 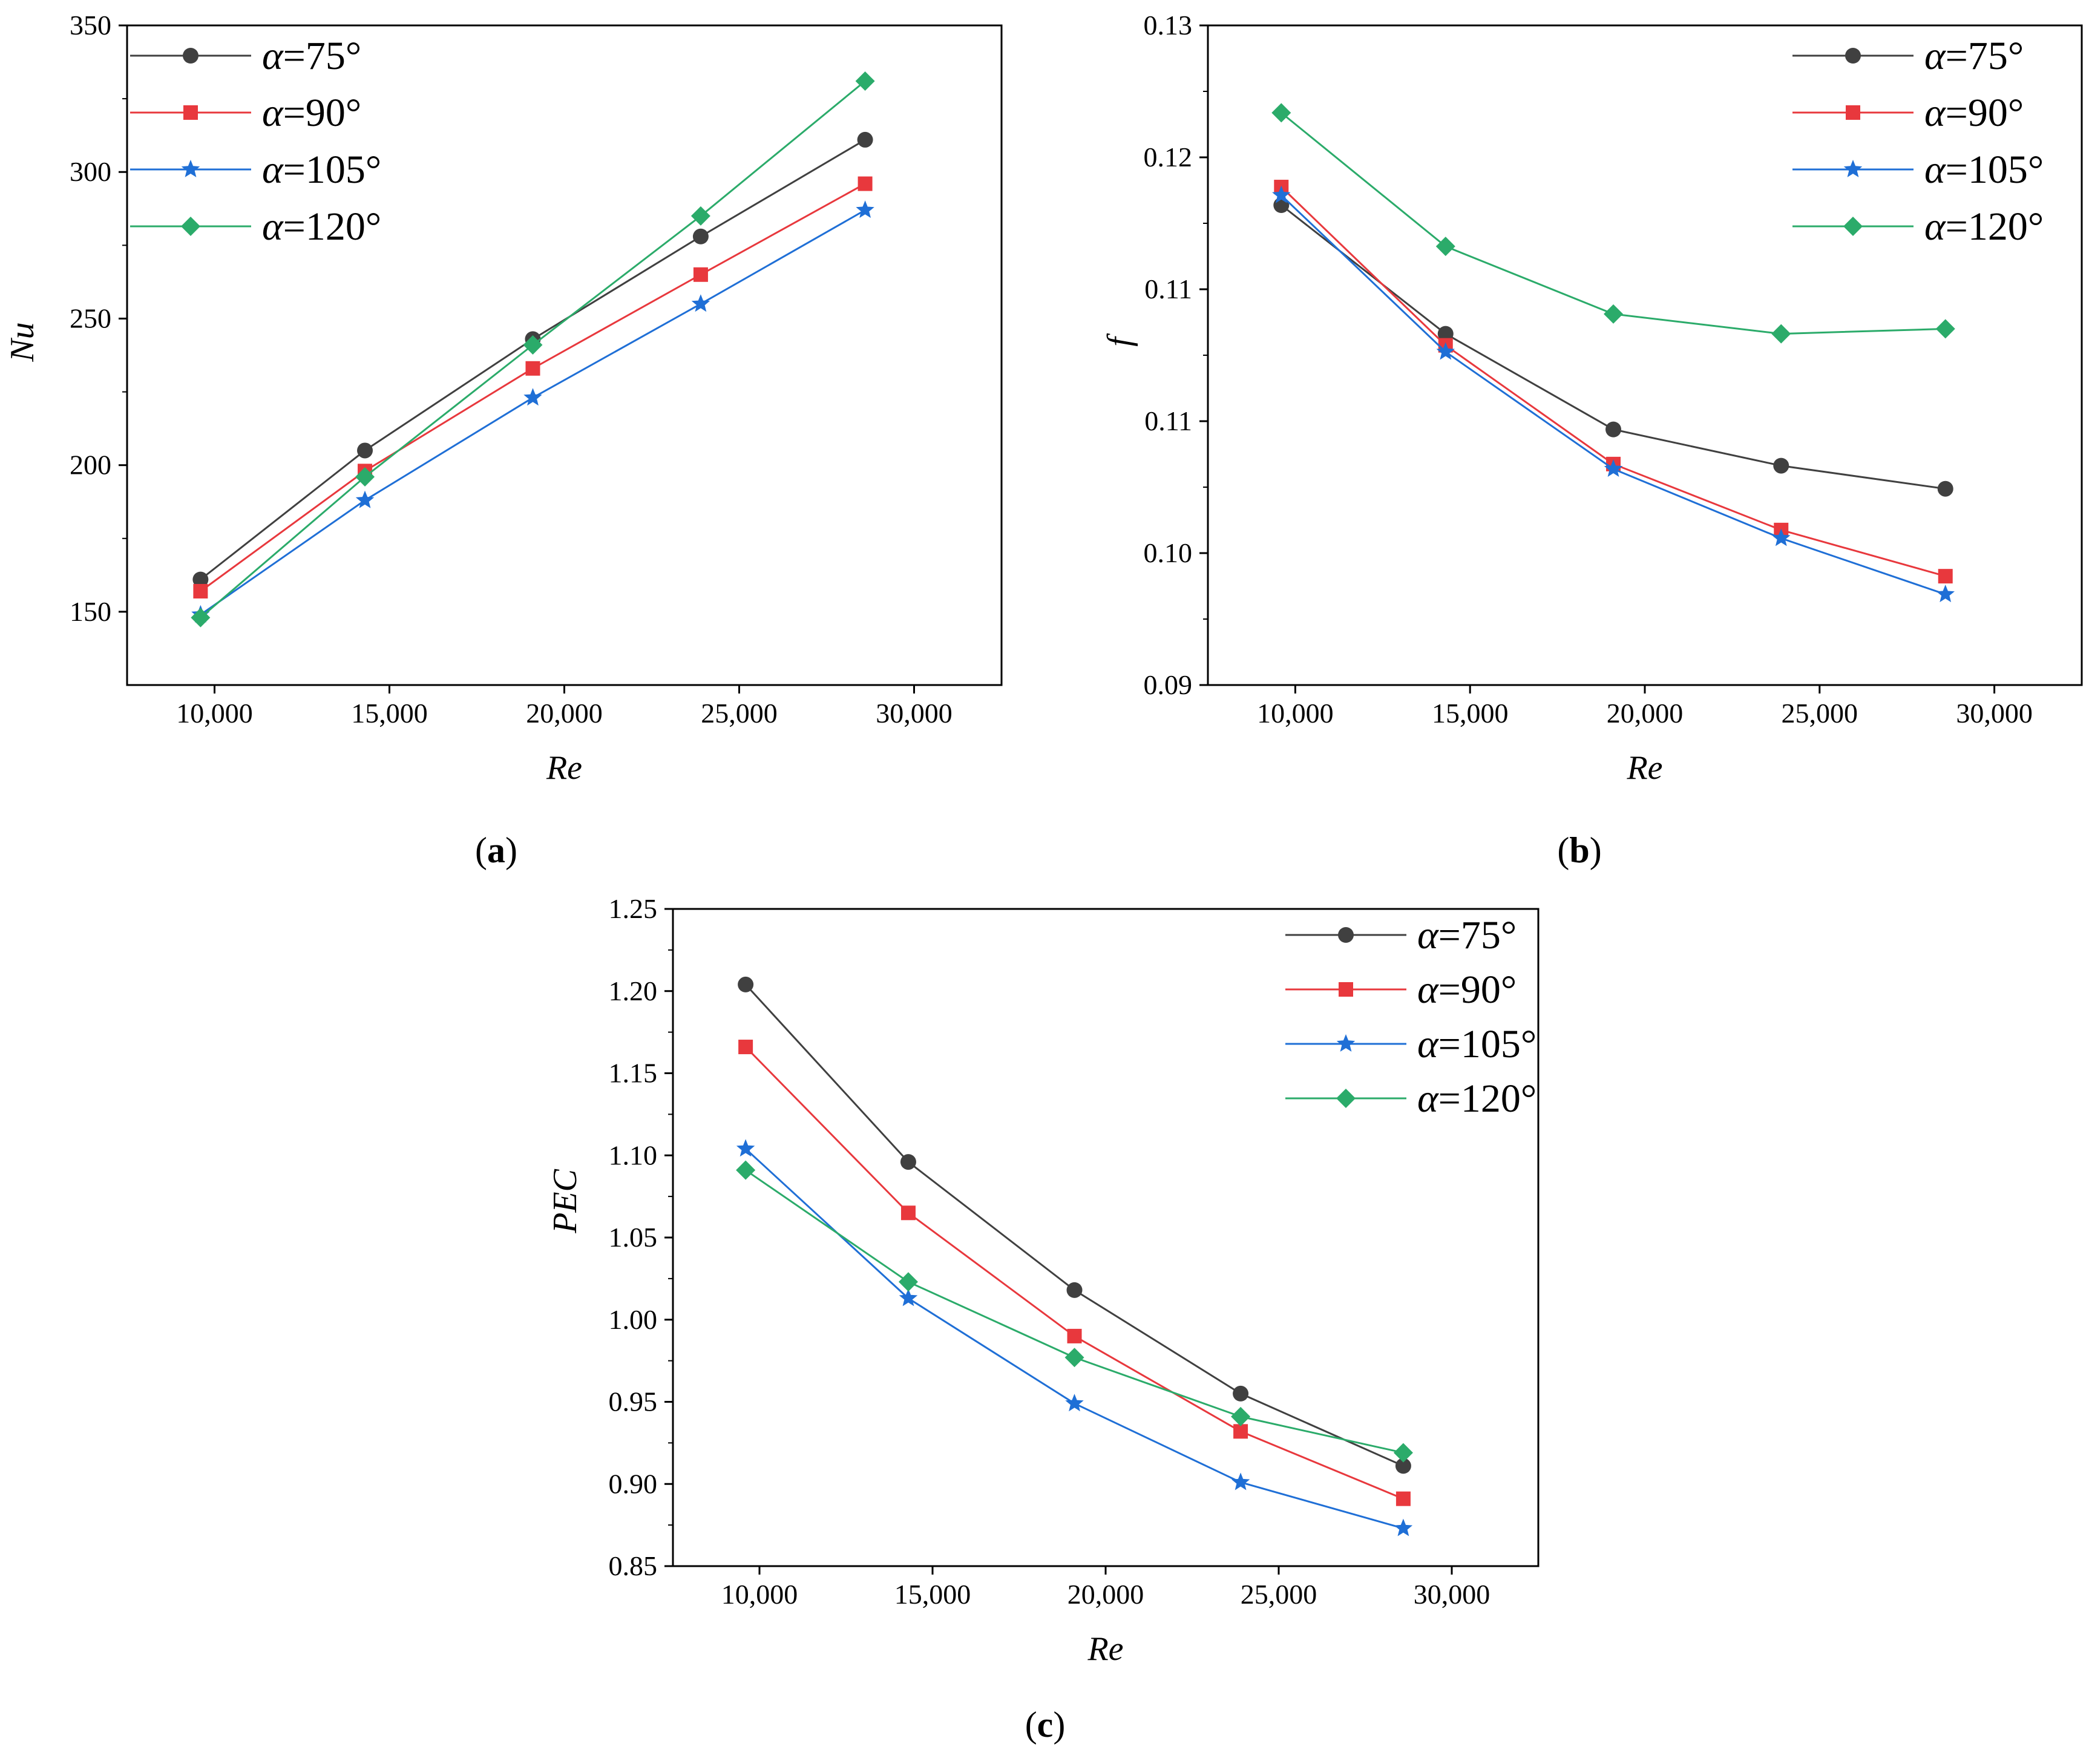 I want to click on y-tick-label: 200, so click(x=90, y=465).